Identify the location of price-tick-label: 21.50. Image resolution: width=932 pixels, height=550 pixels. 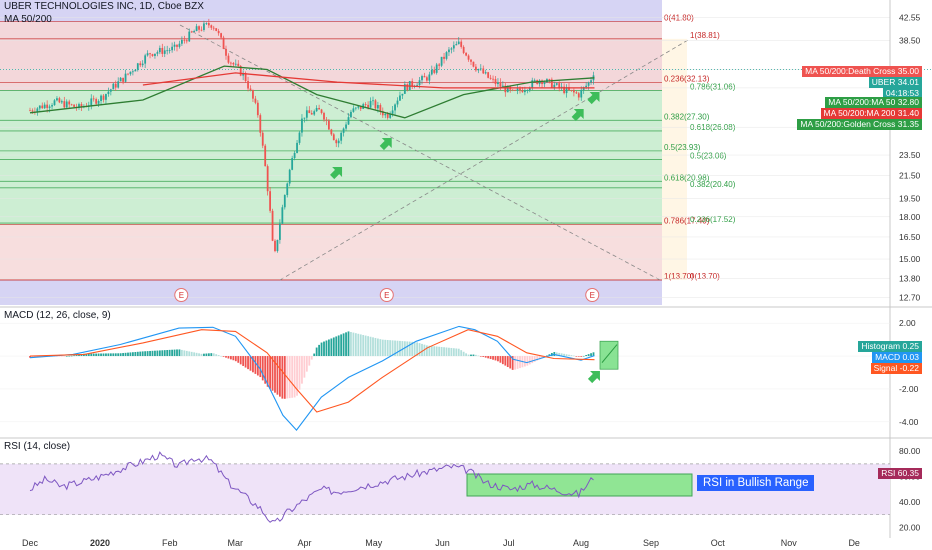
(910, 176).